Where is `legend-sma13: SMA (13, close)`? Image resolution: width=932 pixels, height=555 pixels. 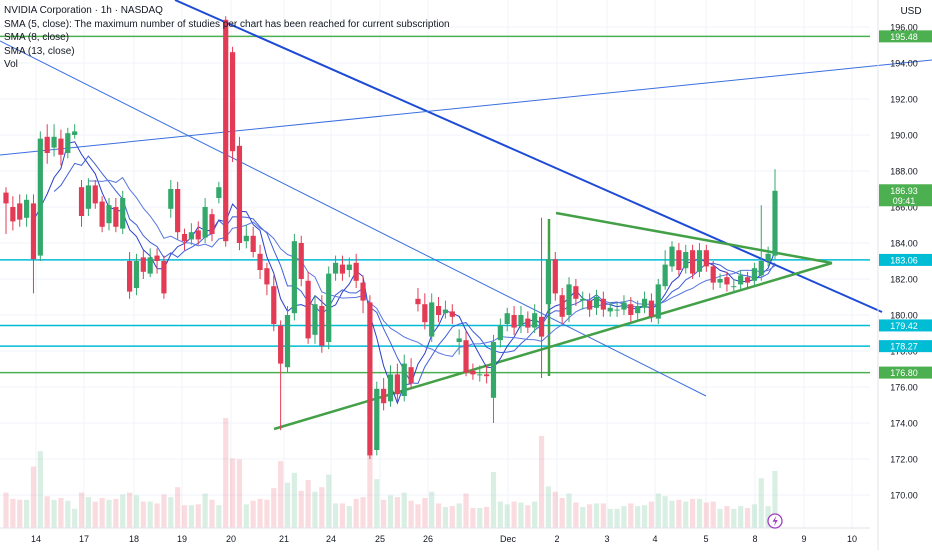 legend-sma13: SMA (13, close) is located at coordinates (39, 51).